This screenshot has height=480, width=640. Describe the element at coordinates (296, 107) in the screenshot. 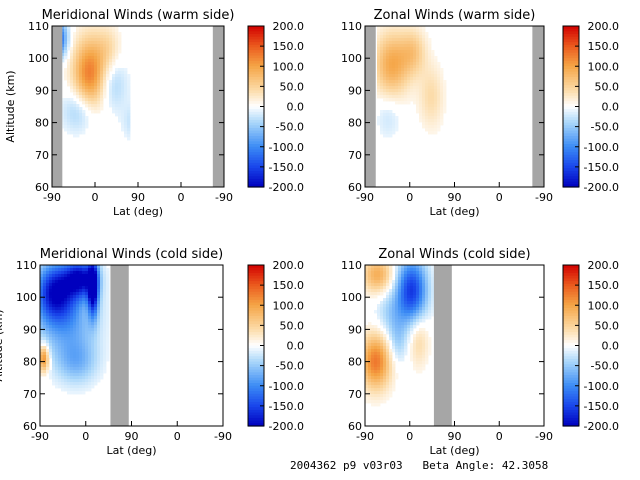

I see `colorbar-tick-label: 0.0` at that location.